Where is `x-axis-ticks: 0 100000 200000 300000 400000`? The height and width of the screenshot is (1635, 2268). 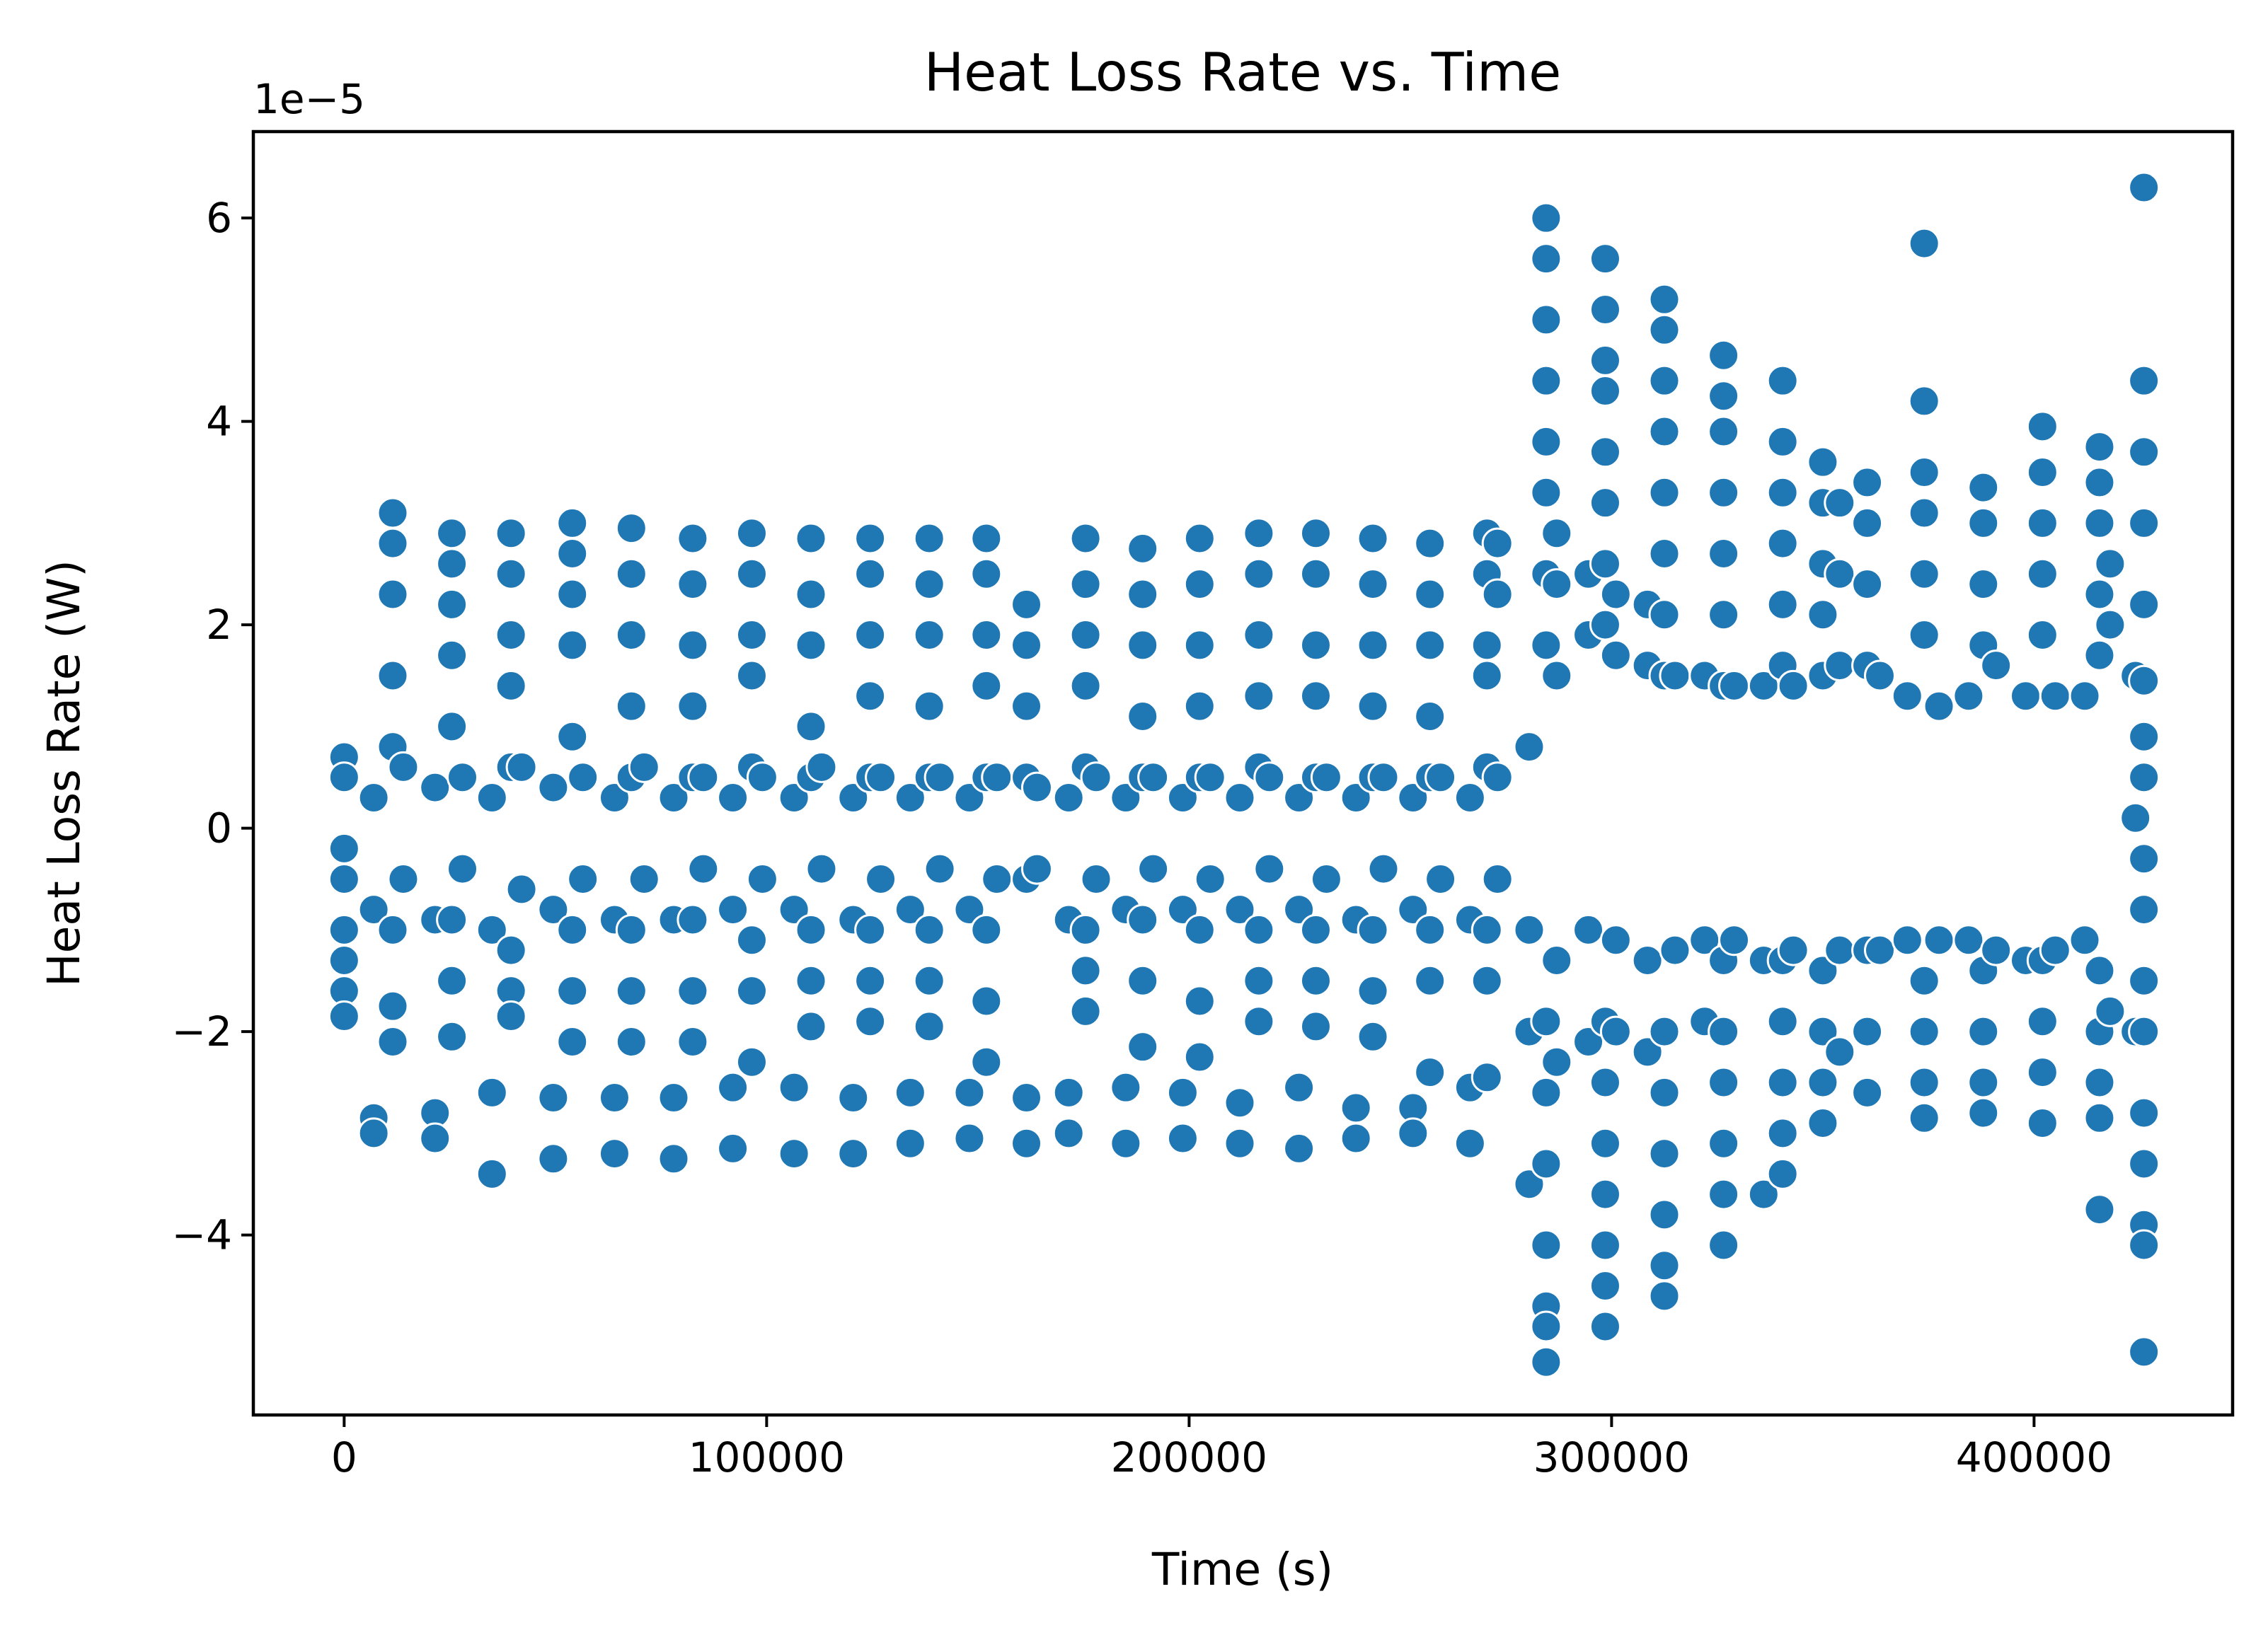 x-axis-ticks: 0 100000 200000 300000 400000 is located at coordinates (1221, 1448).